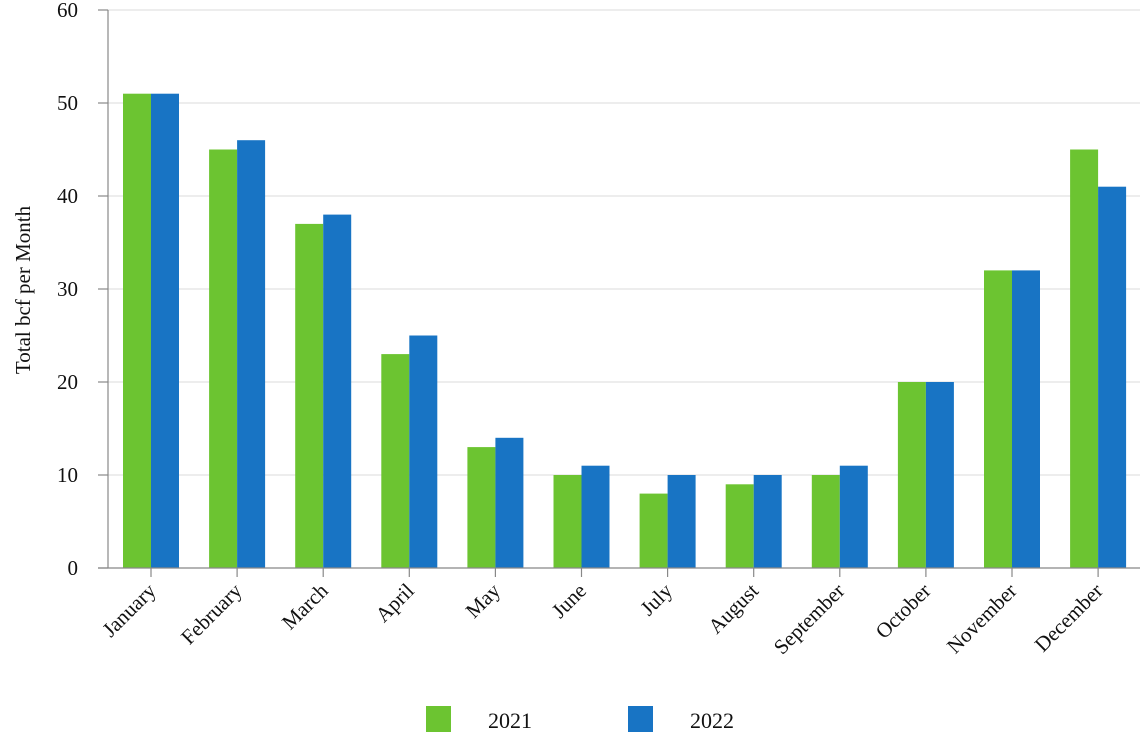 Image resolution: width=1140 pixels, height=745 pixels. I want to click on x-tick-label-october: October, so click(903, 611).